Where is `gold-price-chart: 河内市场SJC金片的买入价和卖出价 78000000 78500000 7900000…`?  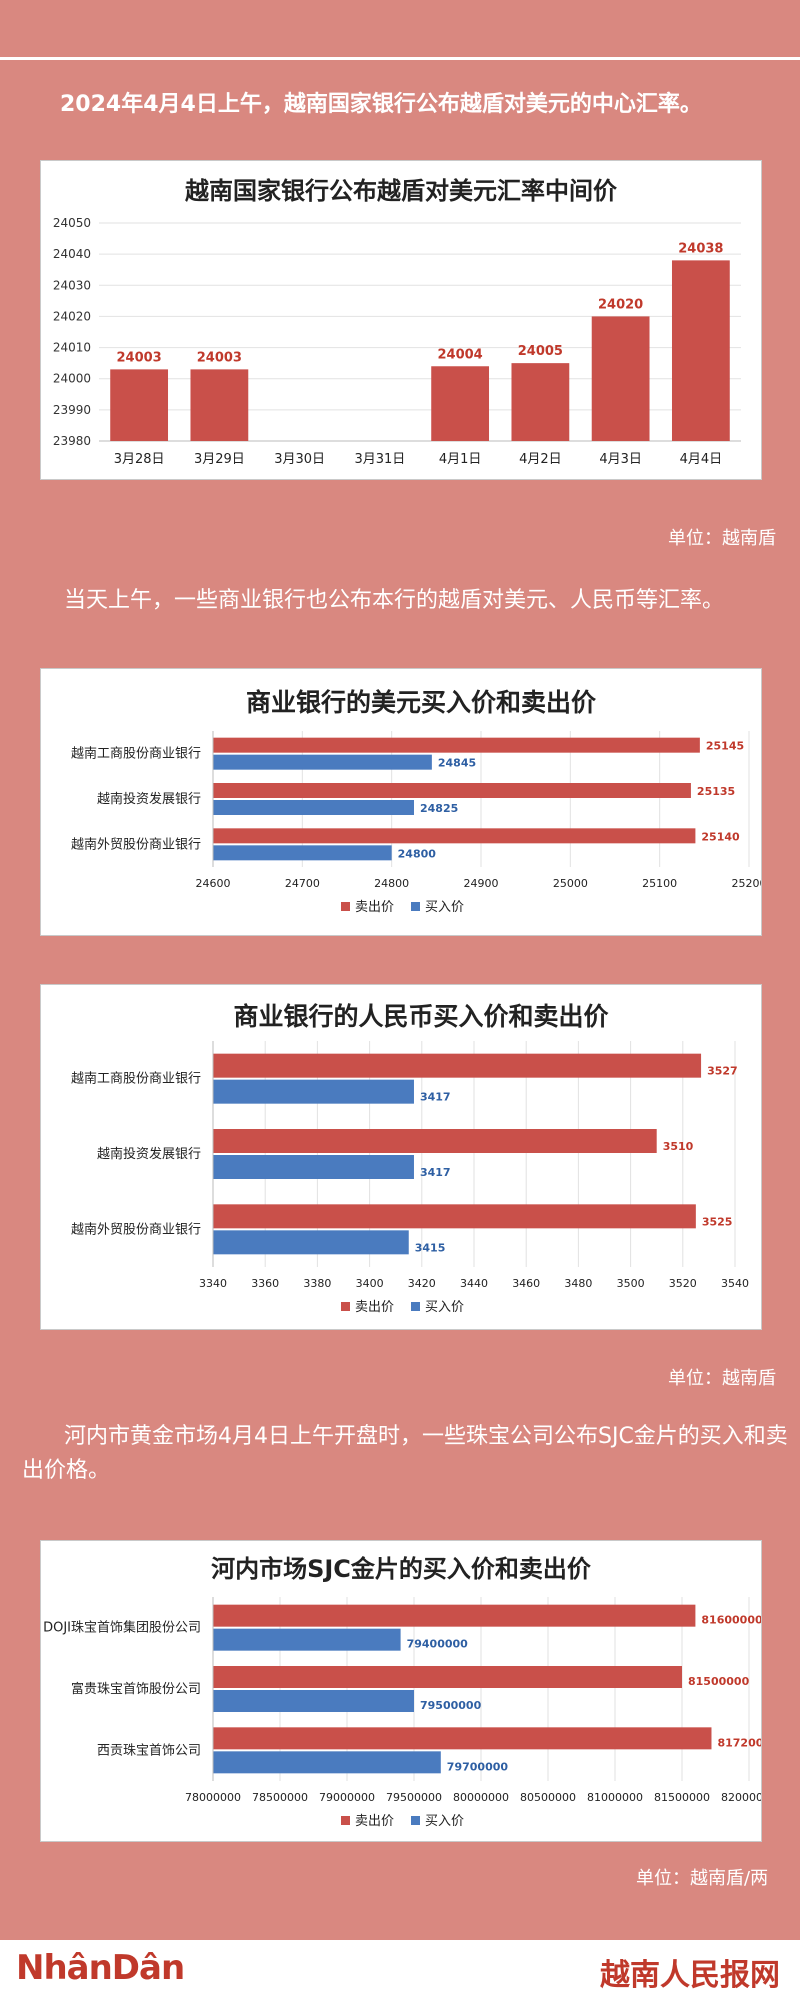
gold-price-chart: 河内市场SJC金片的买入价和卖出价 78000000 78500000 7900000… is located at coordinates (402, 1692).